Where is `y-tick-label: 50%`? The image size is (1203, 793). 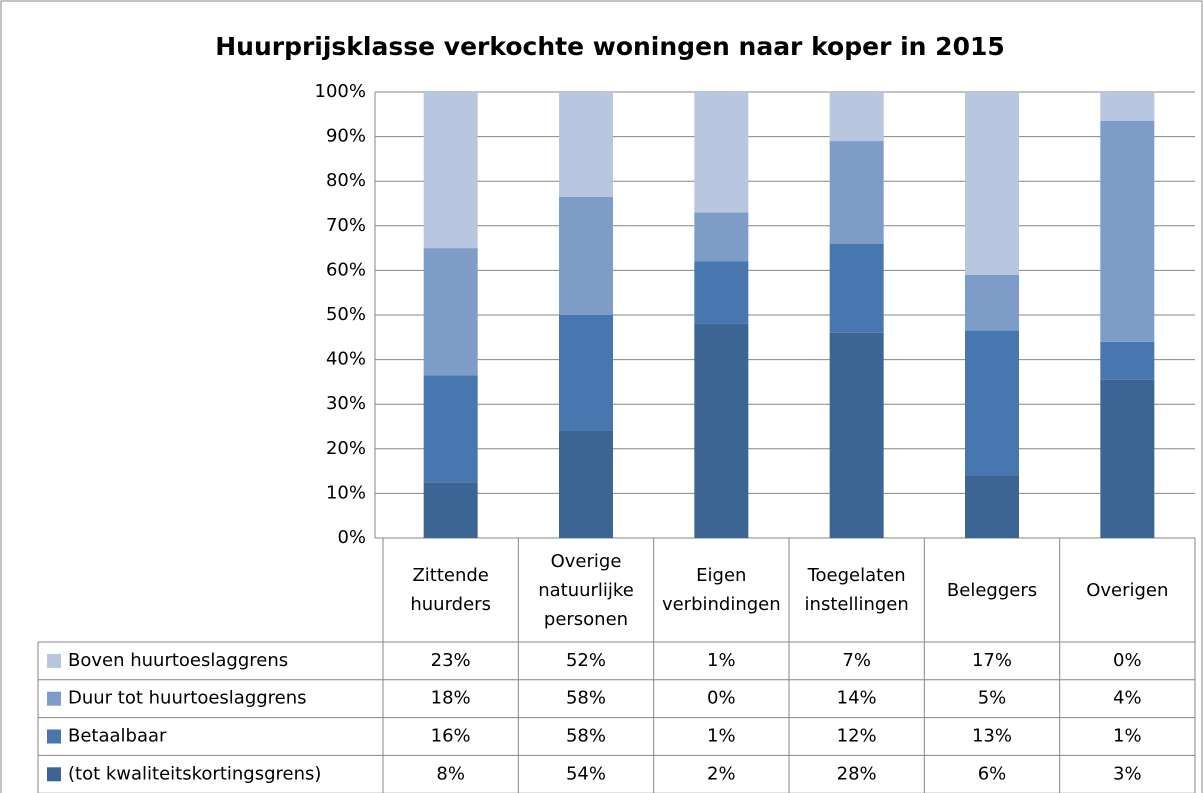 y-tick-label: 50% is located at coordinates (346, 314).